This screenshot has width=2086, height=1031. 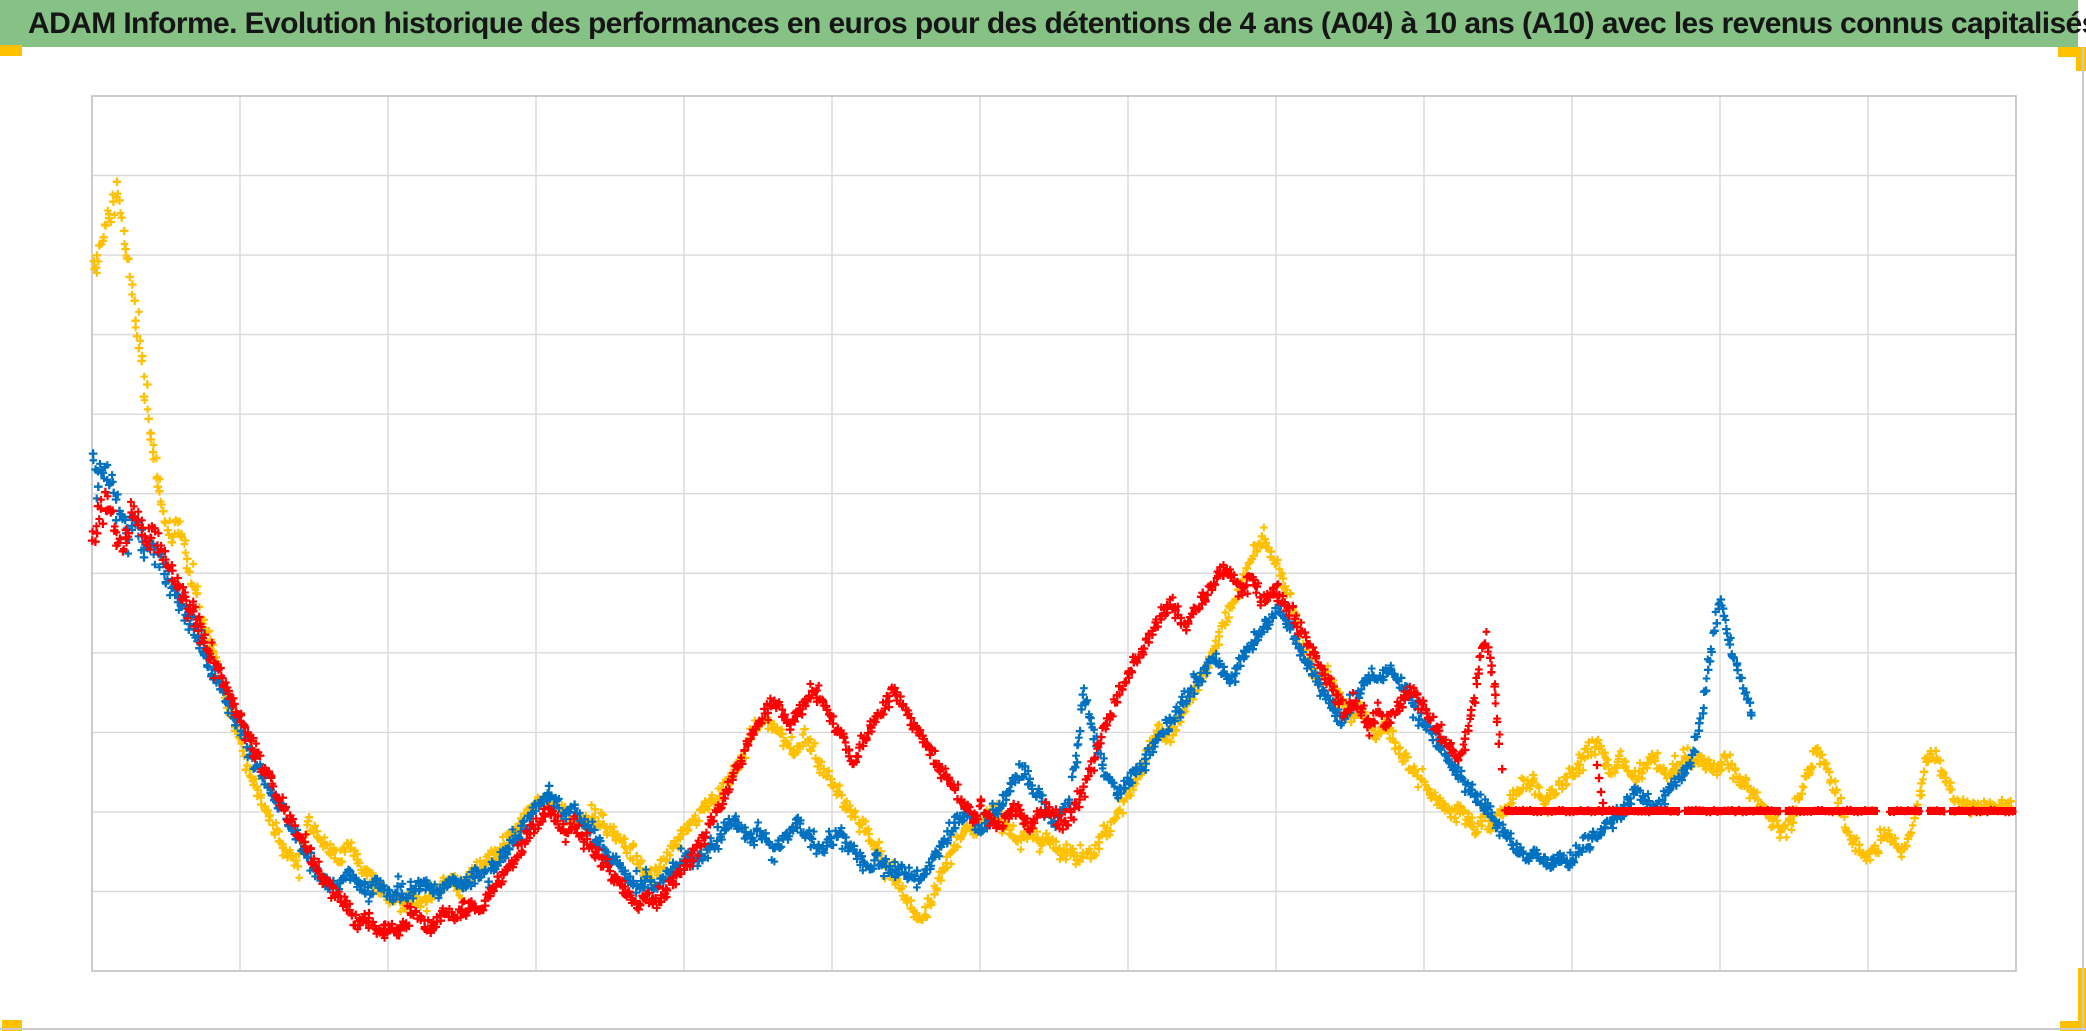 I want to click on corner-marker-bottom-left, so click(x=12, y=1025).